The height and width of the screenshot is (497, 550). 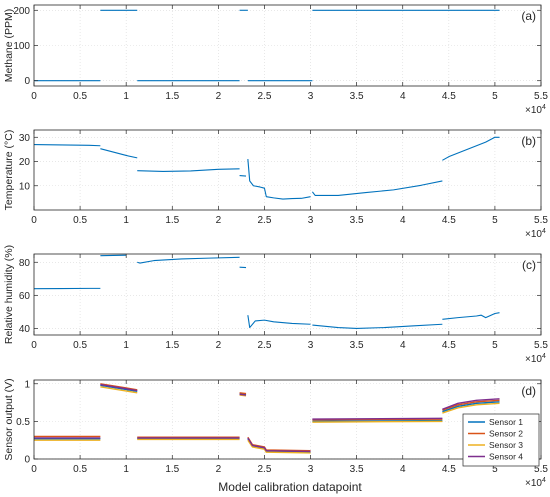 What do you see at coordinates (265, 345) in the screenshot?
I see `humidity-x-tick-label-5: 2.5` at bounding box center [265, 345].